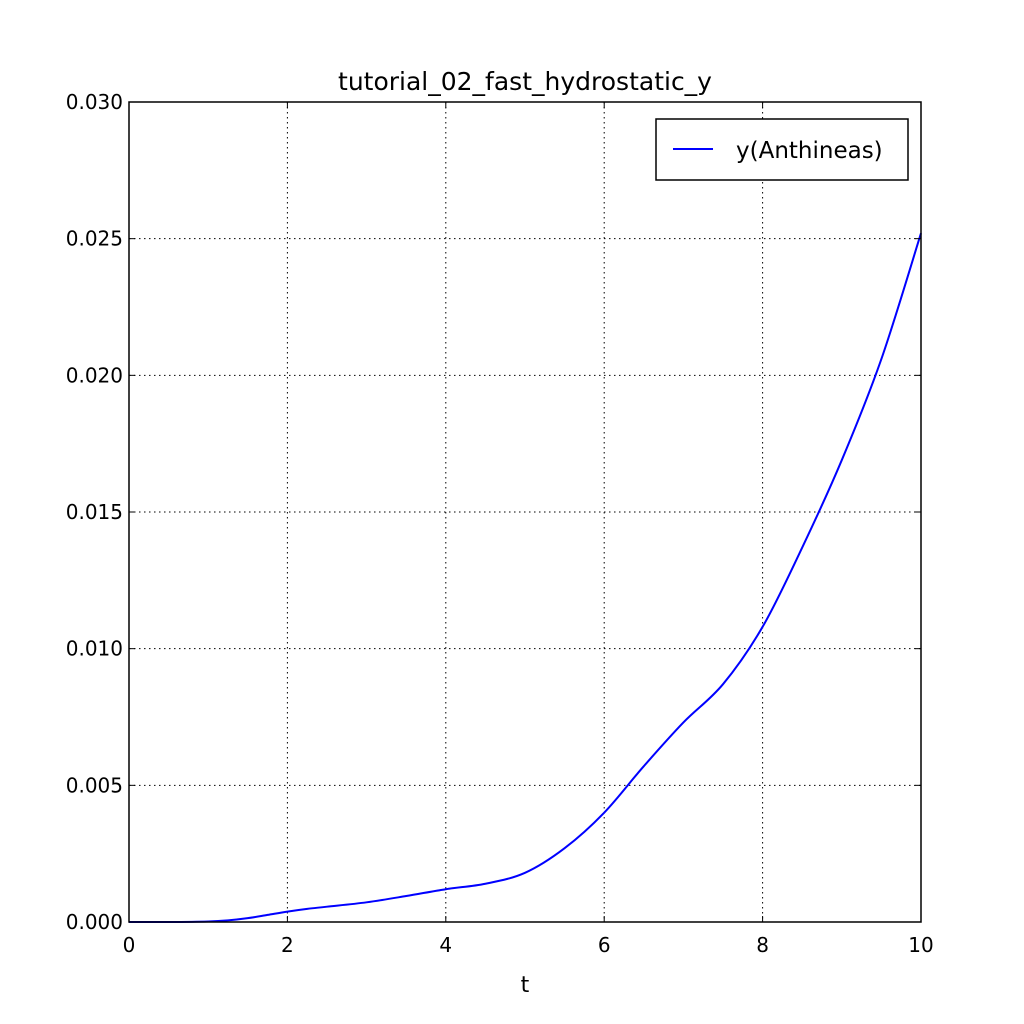 Image resolution: width=1024 pixels, height=1024 pixels. Describe the element at coordinates (445, 945) in the screenshot. I see `x-tick-label: 4` at that location.